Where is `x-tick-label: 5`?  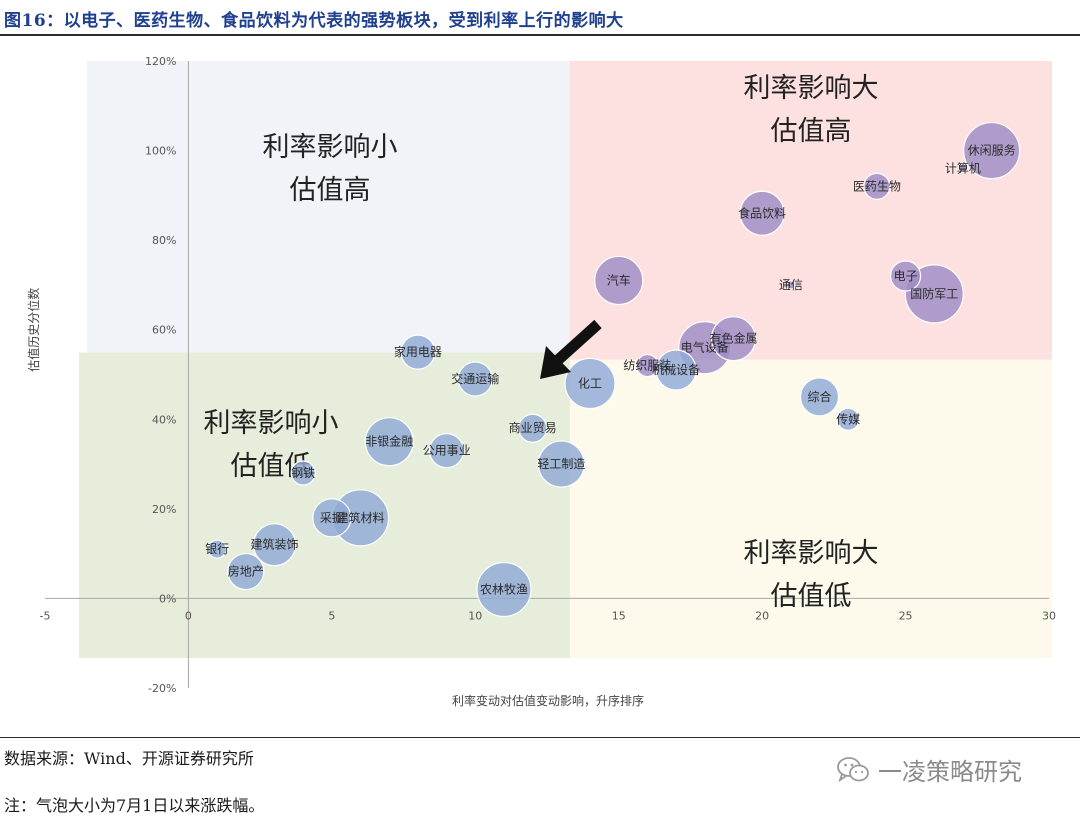
x-tick-label: 5 is located at coordinates (331, 615).